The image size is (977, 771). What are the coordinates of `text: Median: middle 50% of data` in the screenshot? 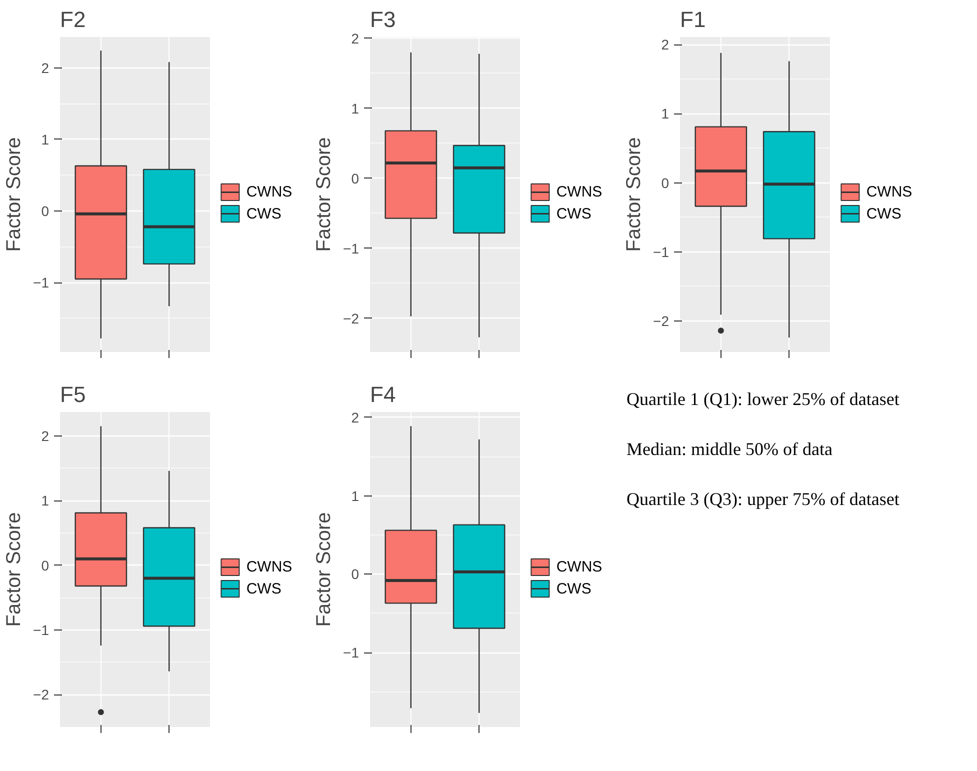 It's located at (729, 449).